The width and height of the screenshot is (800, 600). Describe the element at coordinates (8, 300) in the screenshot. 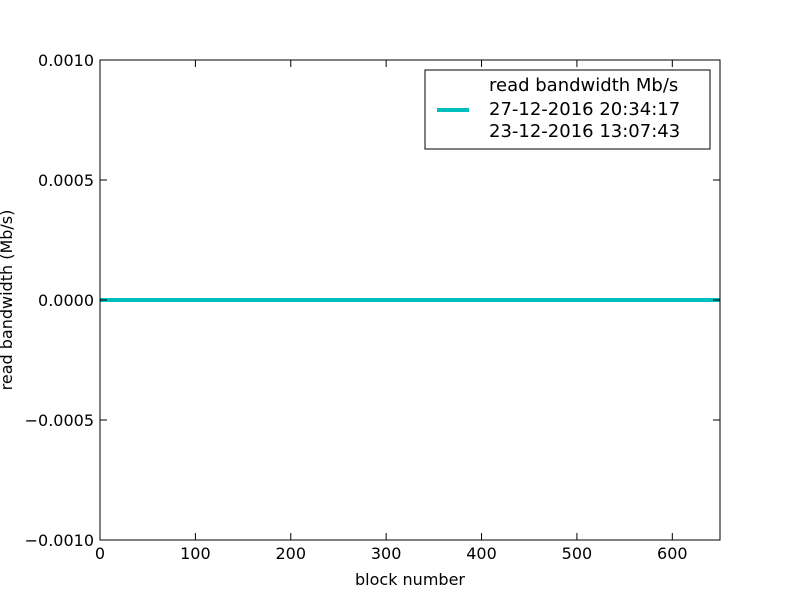

I see `y-axis-label: read bandwidth (Mb/s)` at that location.